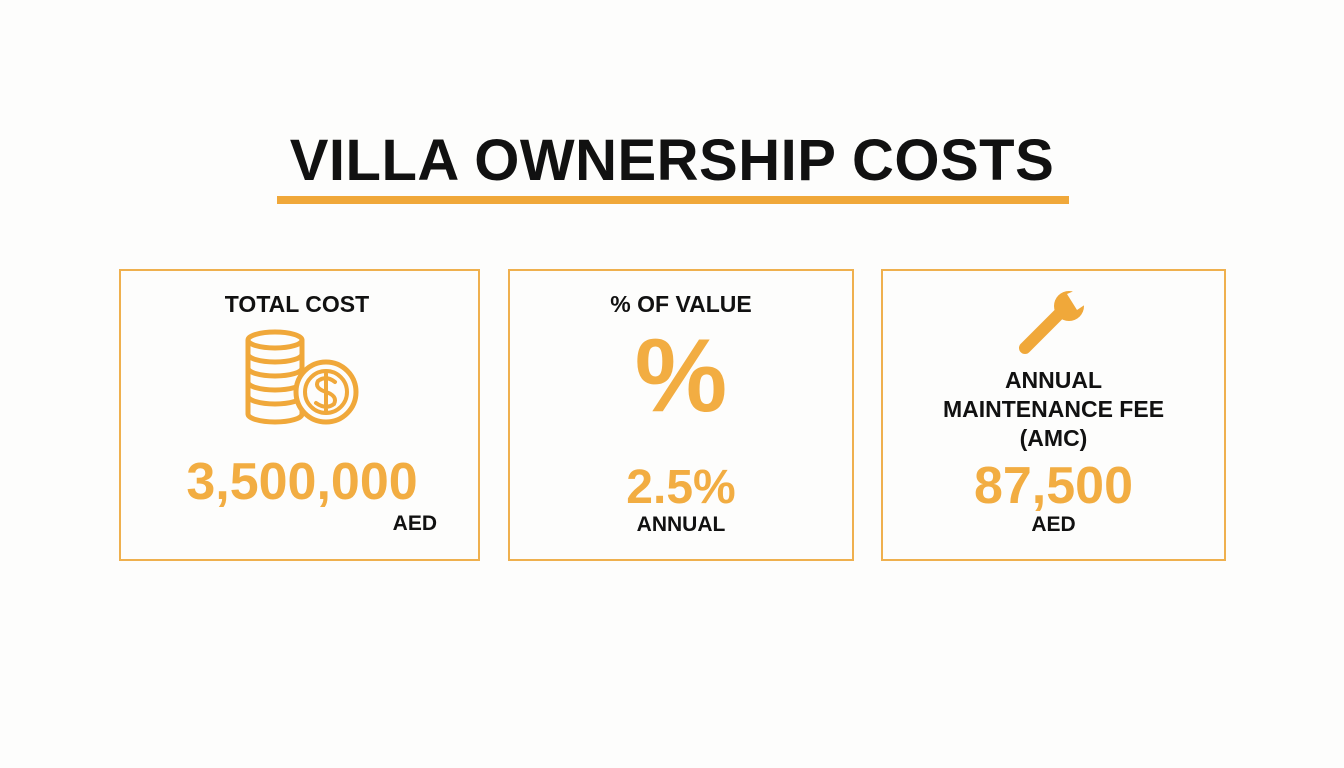  What do you see at coordinates (1053, 380) in the screenshot?
I see `label-line: ANNUAL` at bounding box center [1053, 380].